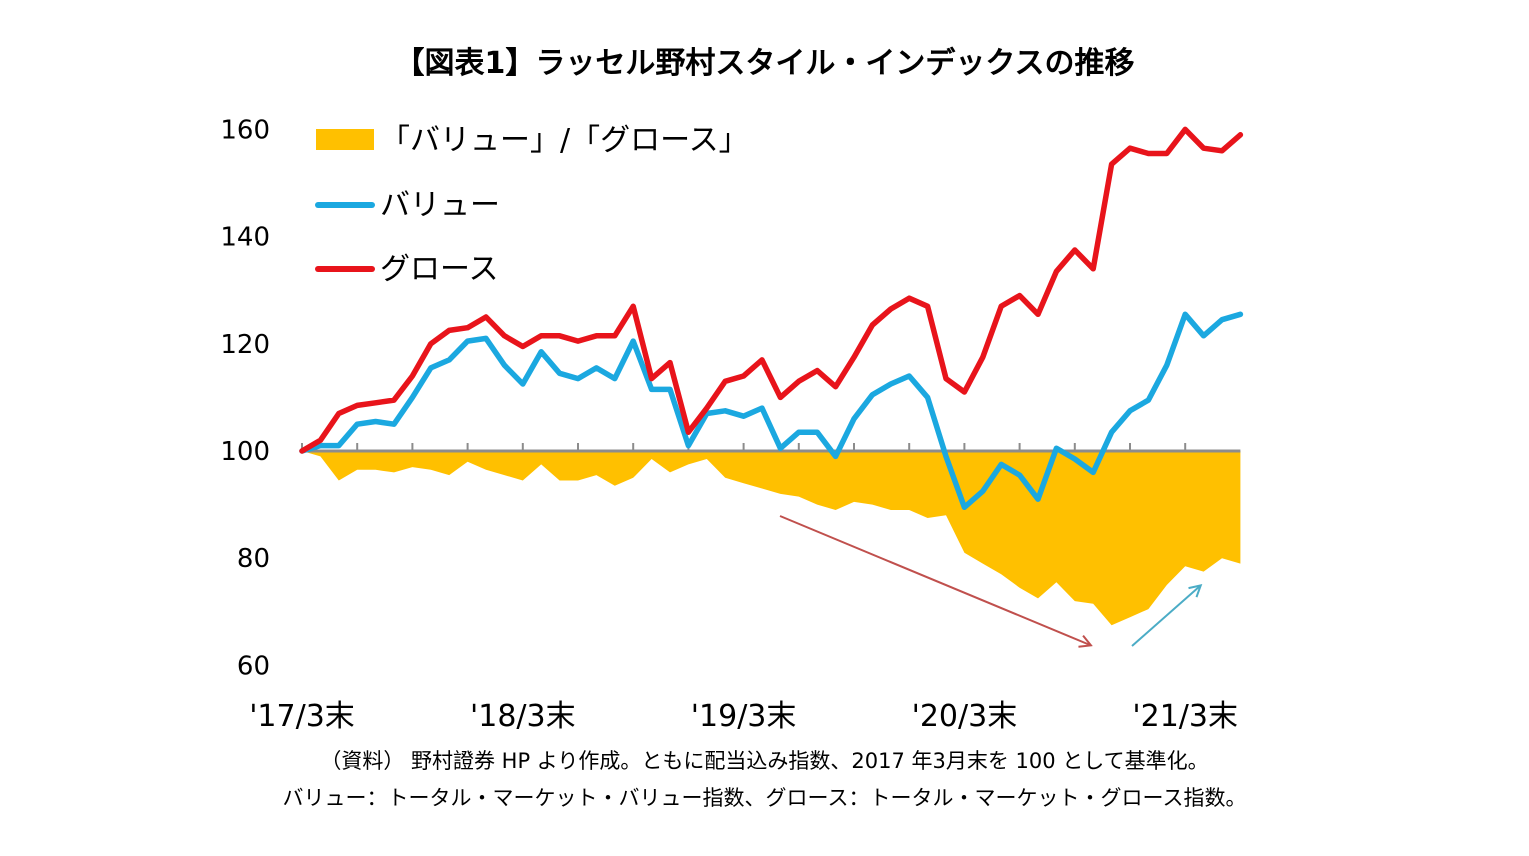 The image size is (1529, 856). Describe the element at coordinates (764, 63) in the screenshot. I see `chart-title: 【図表1】ラッセル野村スタイル・インデックスの推移` at that location.